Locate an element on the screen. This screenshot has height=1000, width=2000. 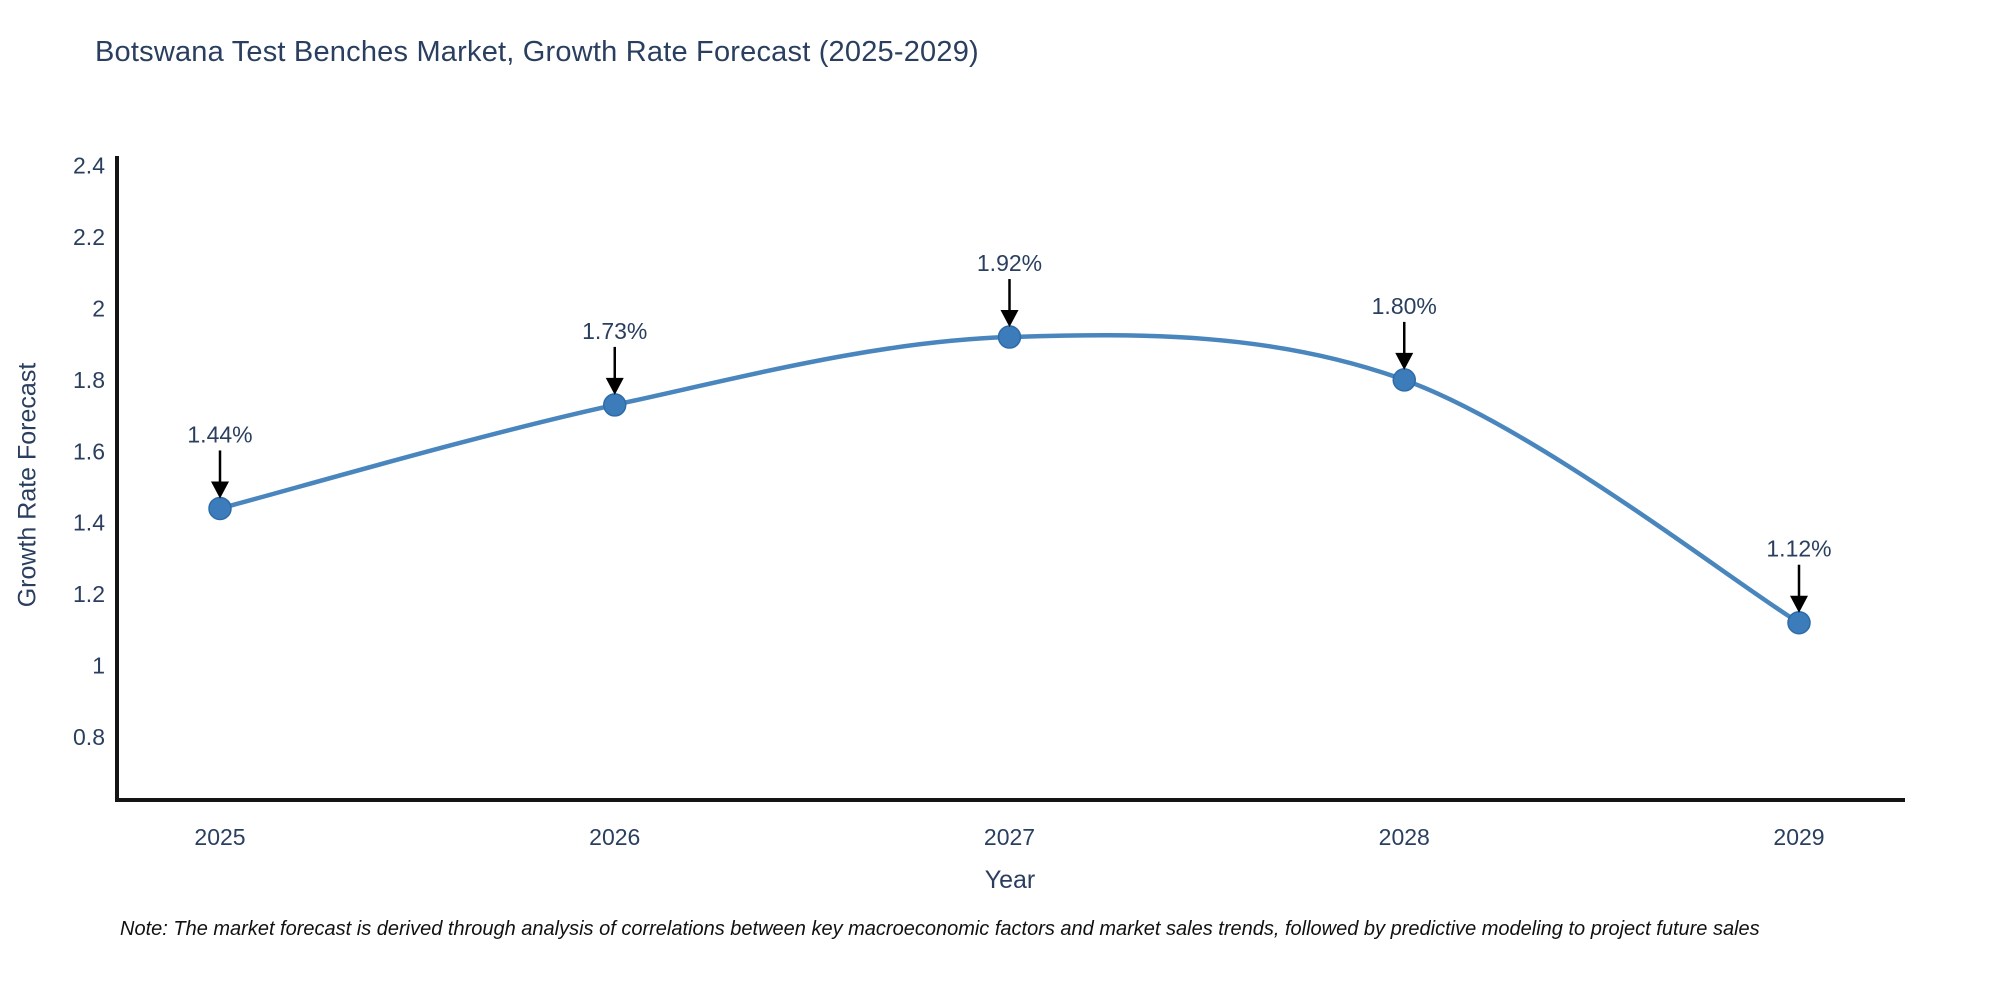
y-tick-label: 2 is located at coordinates (98, 308).